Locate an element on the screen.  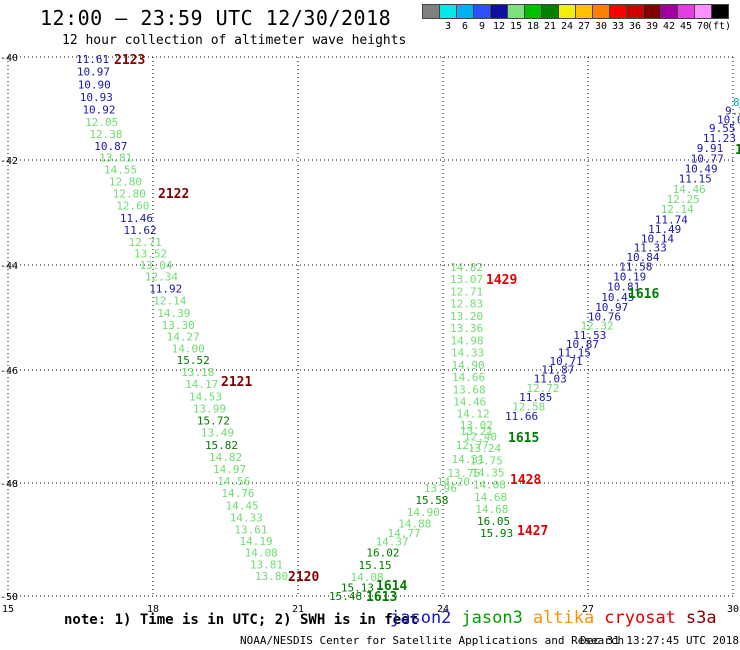
wave-height-value: 10.90 is located at coordinates (94, 84).